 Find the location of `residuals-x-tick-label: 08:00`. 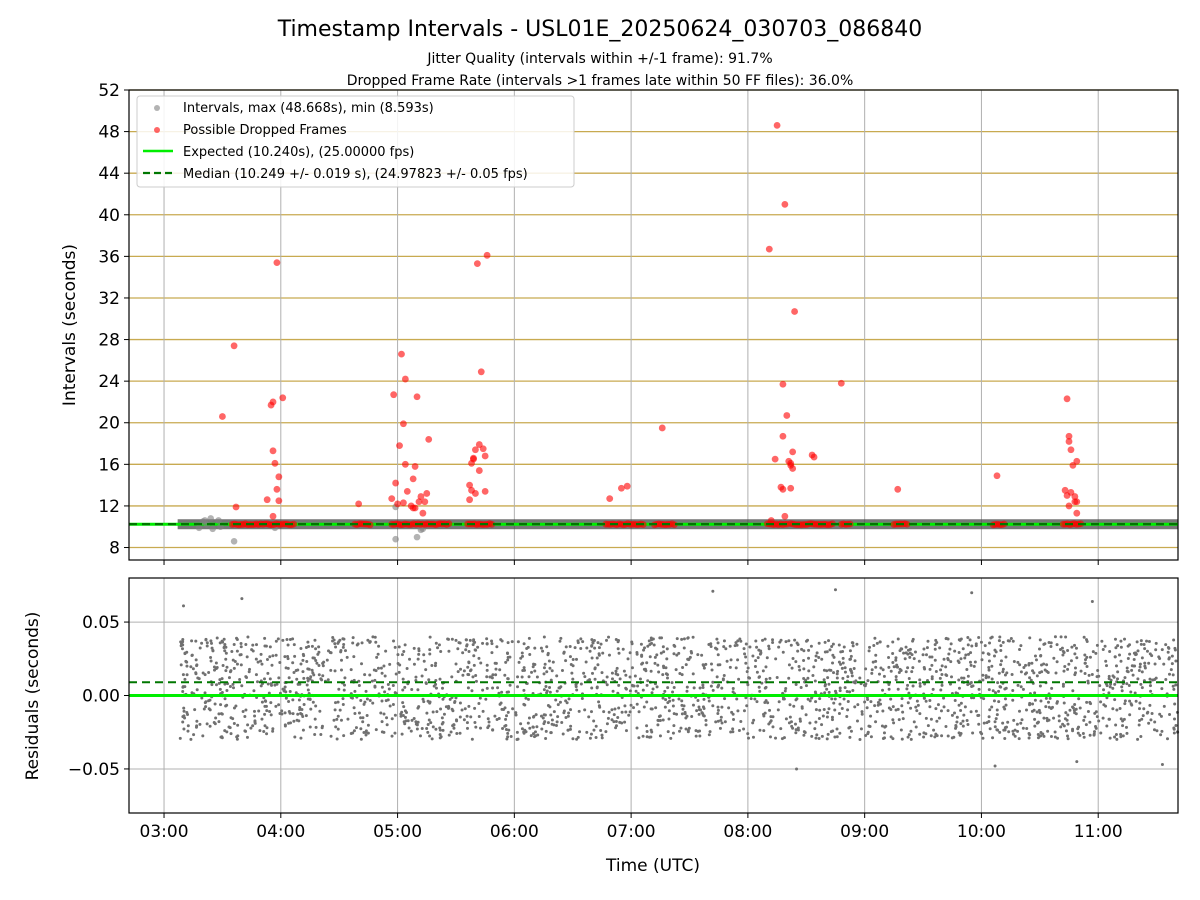

residuals-x-tick-label: 08:00 is located at coordinates (747, 832).